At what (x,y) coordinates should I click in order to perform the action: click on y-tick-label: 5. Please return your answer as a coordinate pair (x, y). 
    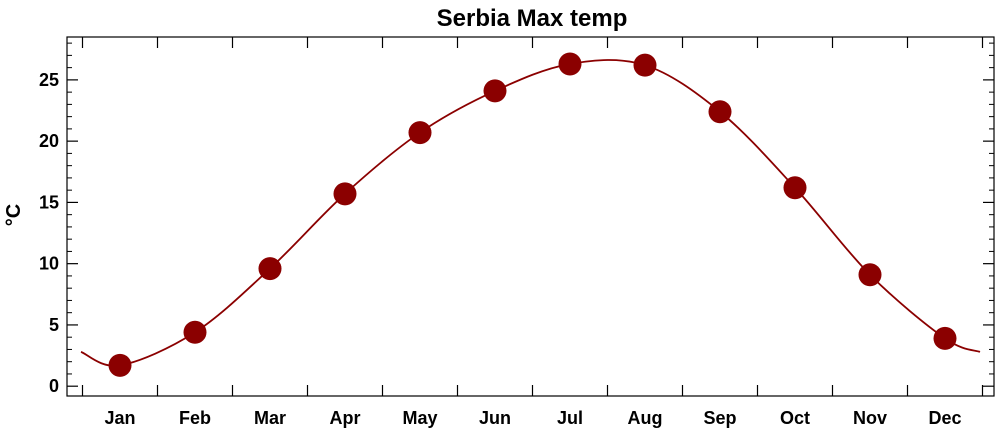
    Looking at the image, I should click on (54, 325).